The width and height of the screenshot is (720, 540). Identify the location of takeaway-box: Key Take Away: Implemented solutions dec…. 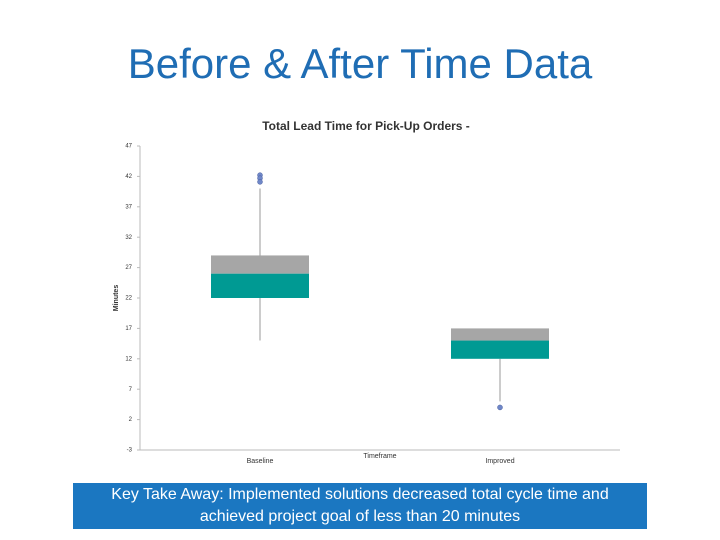
(360, 506).